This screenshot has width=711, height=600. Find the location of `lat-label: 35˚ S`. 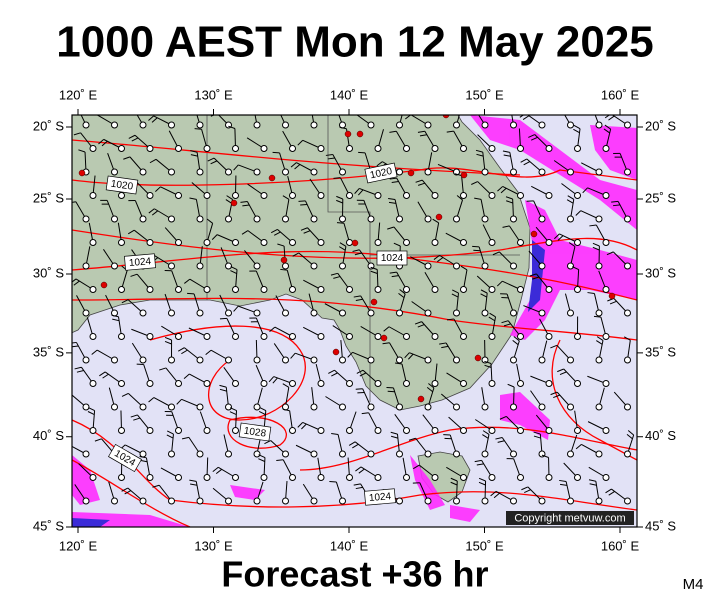

lat-label: 35˚ S is located at coordinates (660, 351).